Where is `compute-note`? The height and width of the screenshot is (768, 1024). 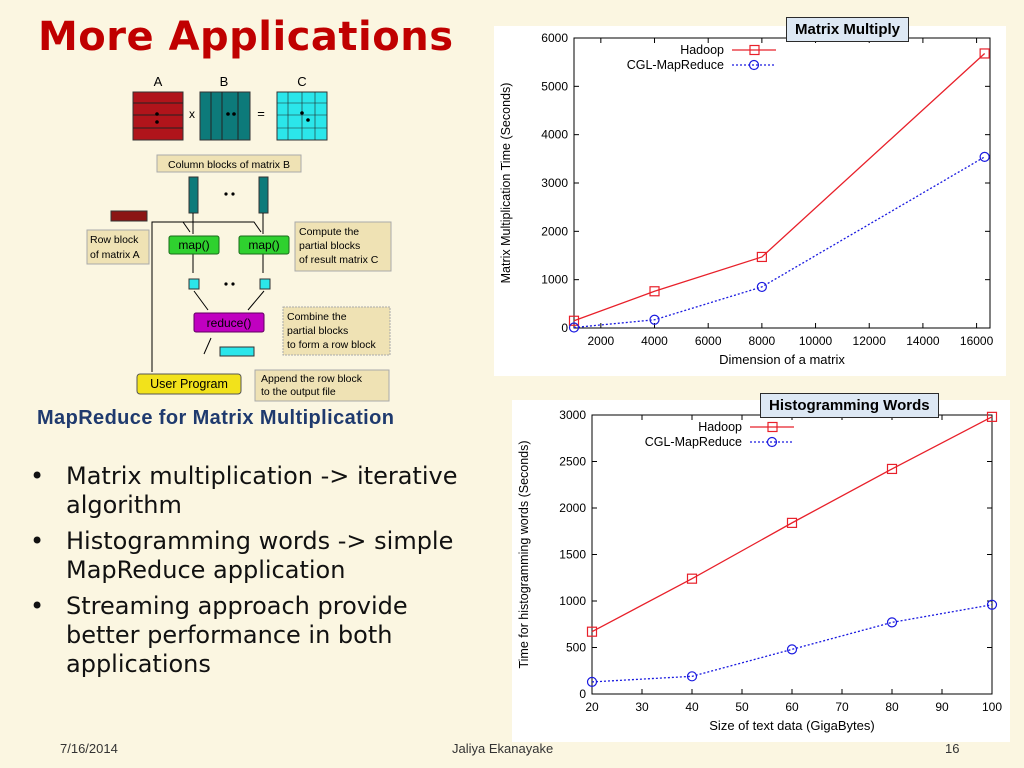 compute-note is located at coordinates (343, 246).